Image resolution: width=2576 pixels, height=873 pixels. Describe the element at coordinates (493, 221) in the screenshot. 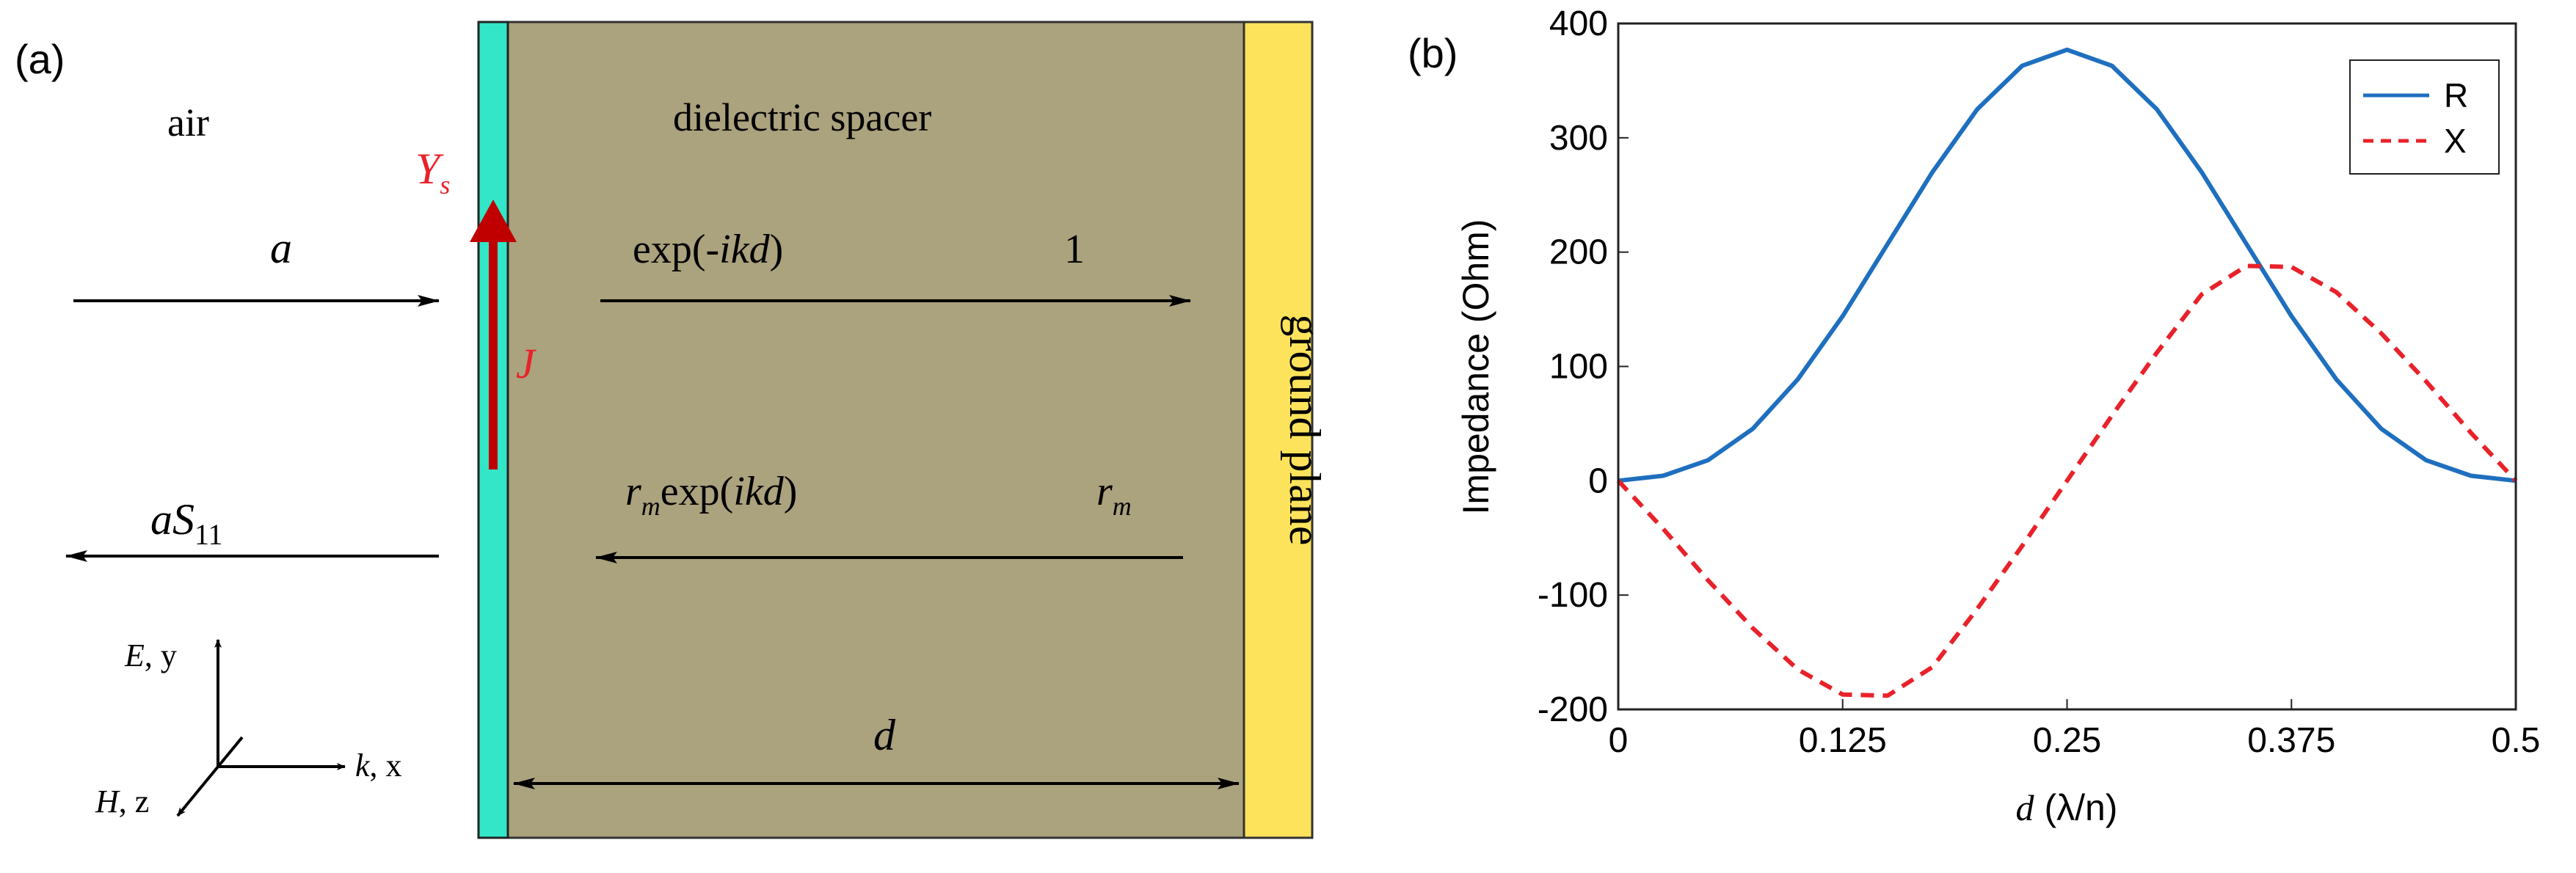

I see `current-arrow-head` at that location.